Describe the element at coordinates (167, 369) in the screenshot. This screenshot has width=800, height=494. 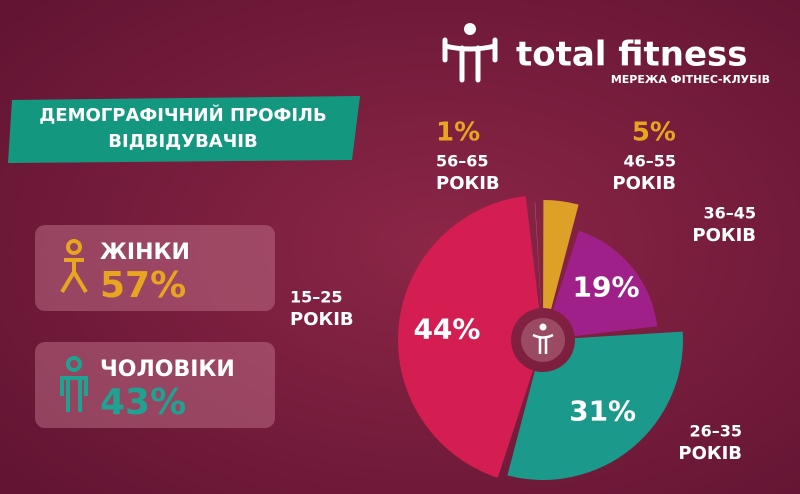
I see `gender-label: ЧОЛОВІКИ` at that location.